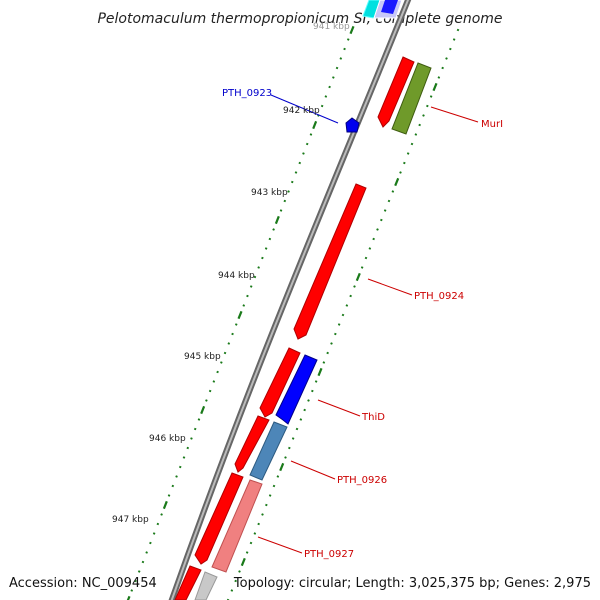 The image size is (600, 600). What do you see at coordinates (167, 439) in the screenshot?
I see `kbp-label-946: 946 kbp` at bounding box center [167, 439].